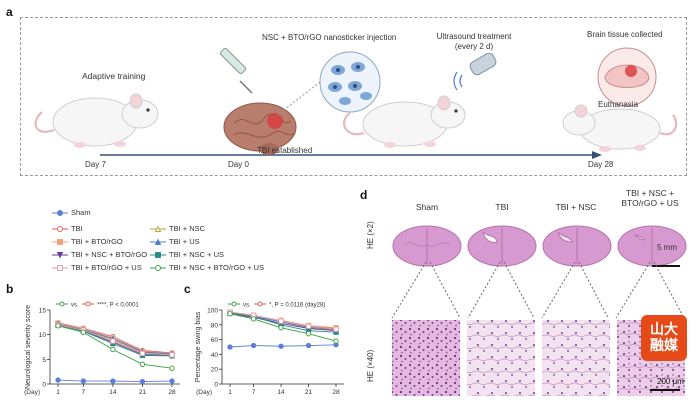 This screenshot has width=697, height=409. Describe the element at coordinates (577, 246) in the screenshot. I see `brain-section-tbi-nsc` at that location.